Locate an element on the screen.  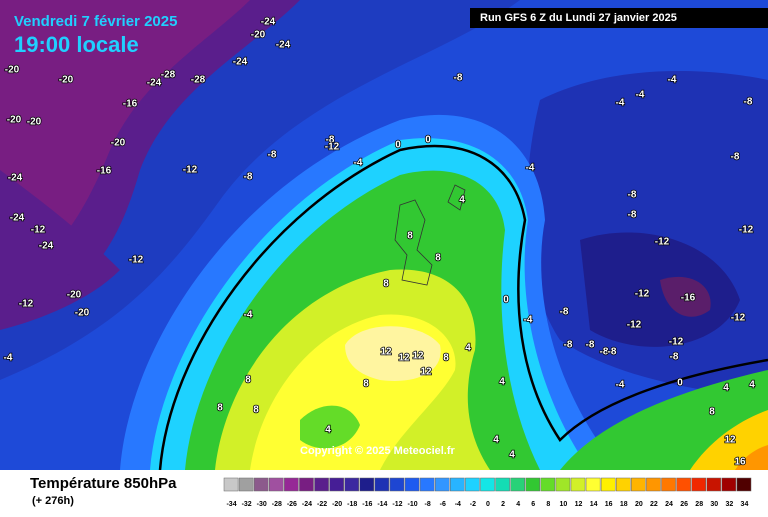
scale-label: 32 is located at coordinates (729, 504).